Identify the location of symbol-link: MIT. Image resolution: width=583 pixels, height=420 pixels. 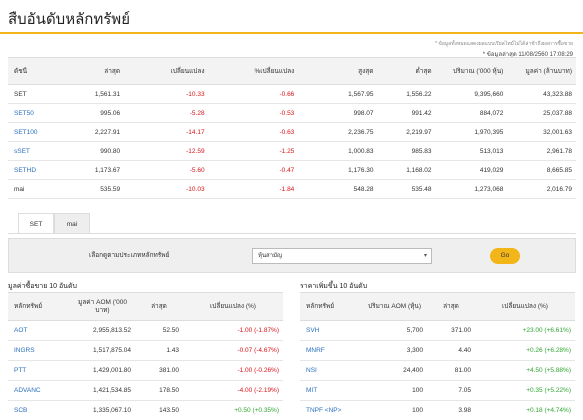
(331, 390).